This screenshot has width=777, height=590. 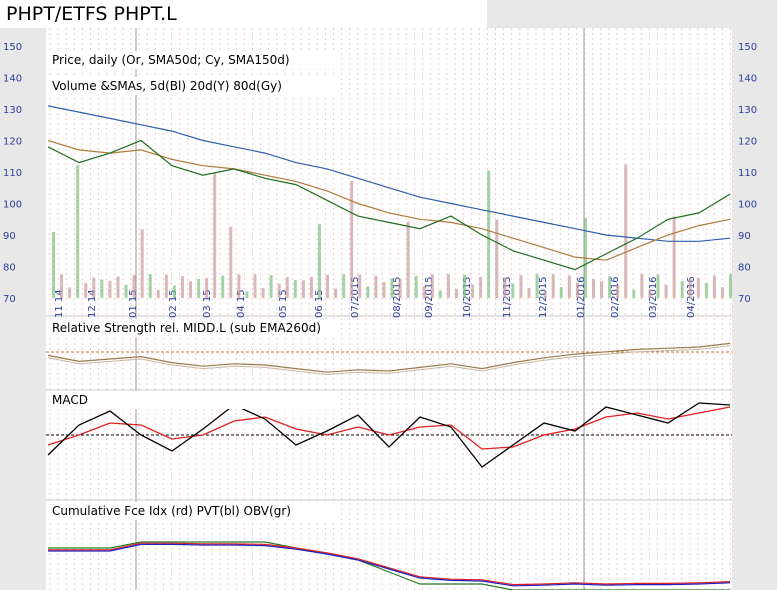 What do you see at coordinates (207, 303) in the screenshot?
I see `x-tick-label: 03 15` at bounding box center [207, 303].